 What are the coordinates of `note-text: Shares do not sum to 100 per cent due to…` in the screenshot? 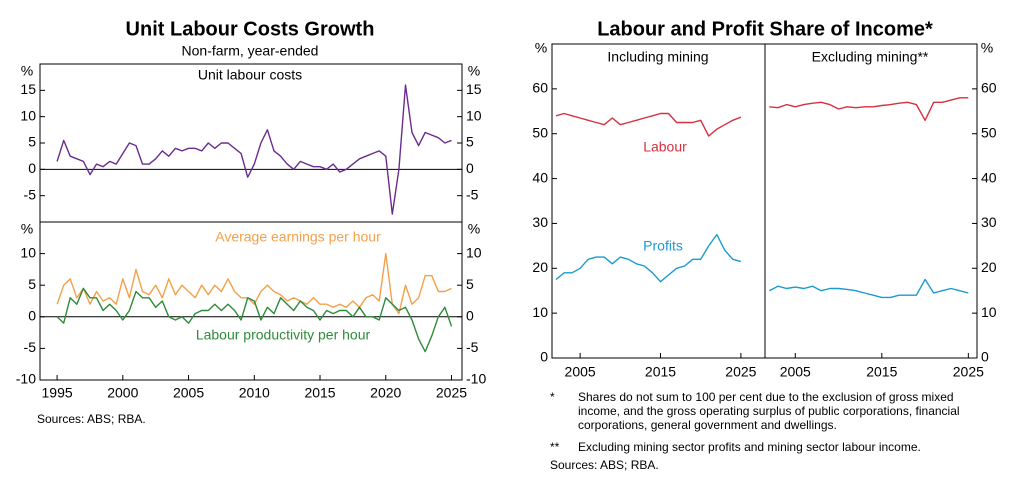 It's located at (769, 411).